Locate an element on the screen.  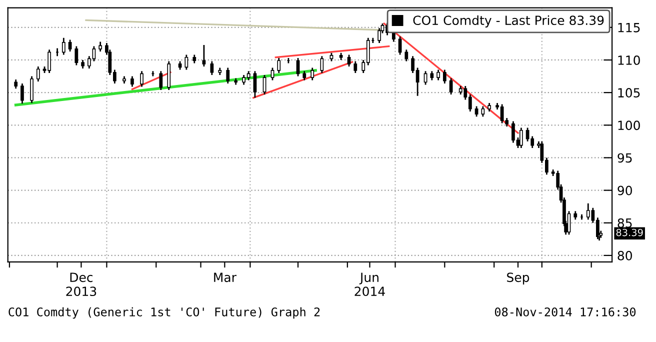
y-tick-label: 105 is located at coordinates (629, 93).